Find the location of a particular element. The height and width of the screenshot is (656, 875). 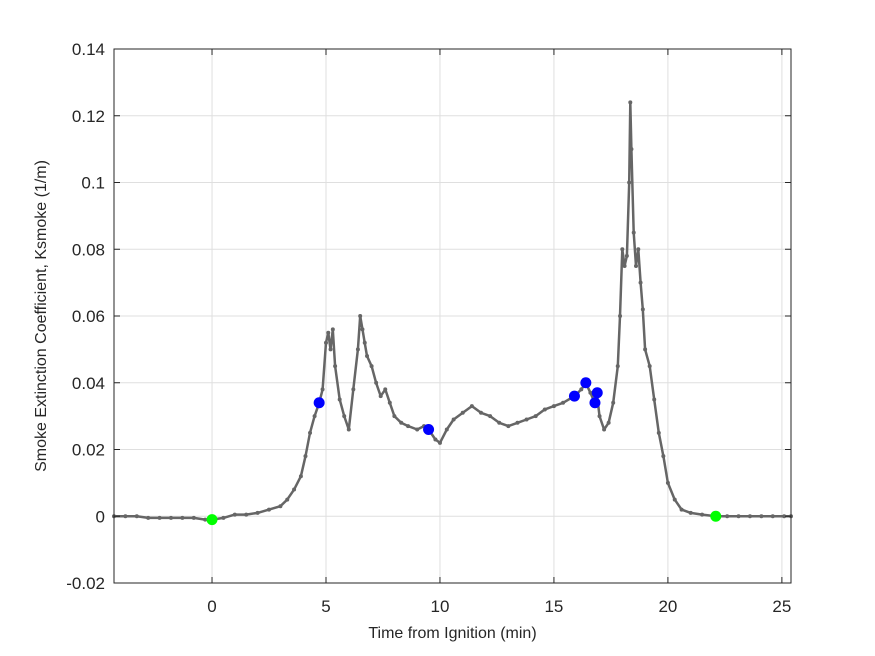

y-tick-label: 0.06 is located at coordinates (88, 316).